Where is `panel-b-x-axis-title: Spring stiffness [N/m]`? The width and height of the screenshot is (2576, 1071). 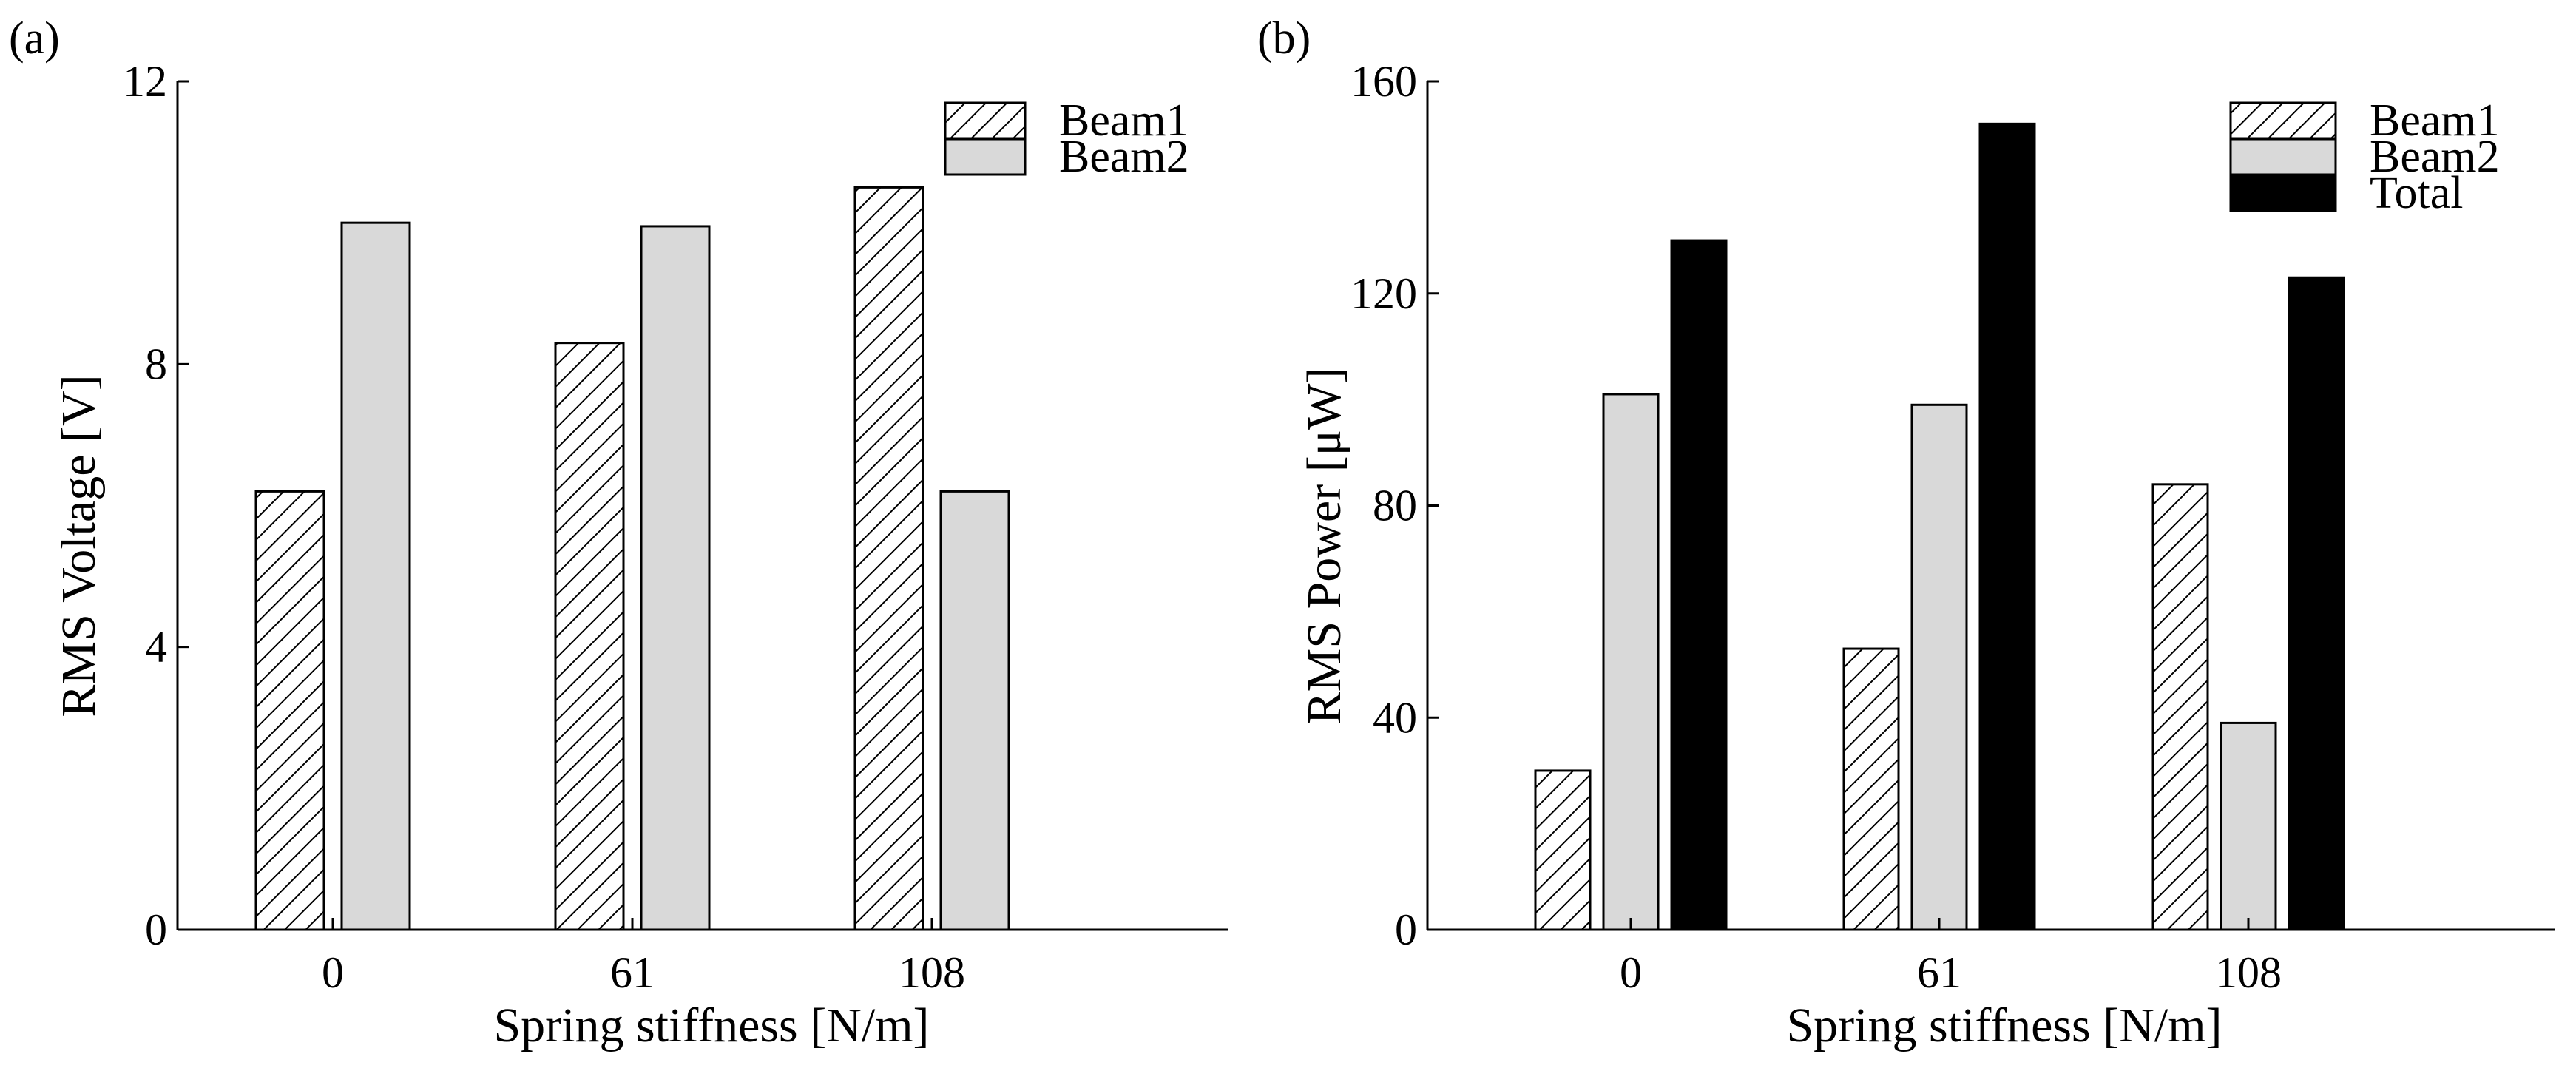 panel-b-x-axis-title: Spring stiffness [N/m] is located at coordinates (2004, 1026).